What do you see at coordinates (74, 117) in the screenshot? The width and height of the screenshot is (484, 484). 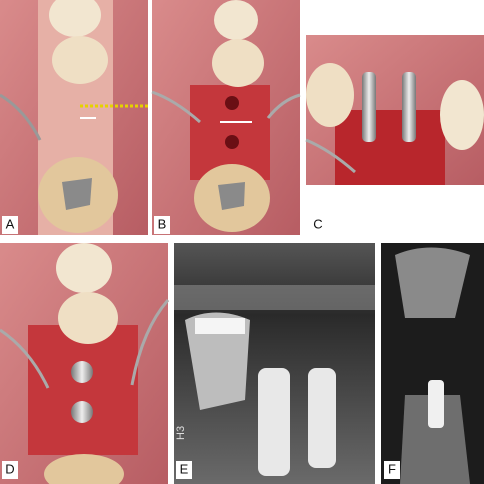 I see `panel-a-photo` at bounding box center [74, 117].